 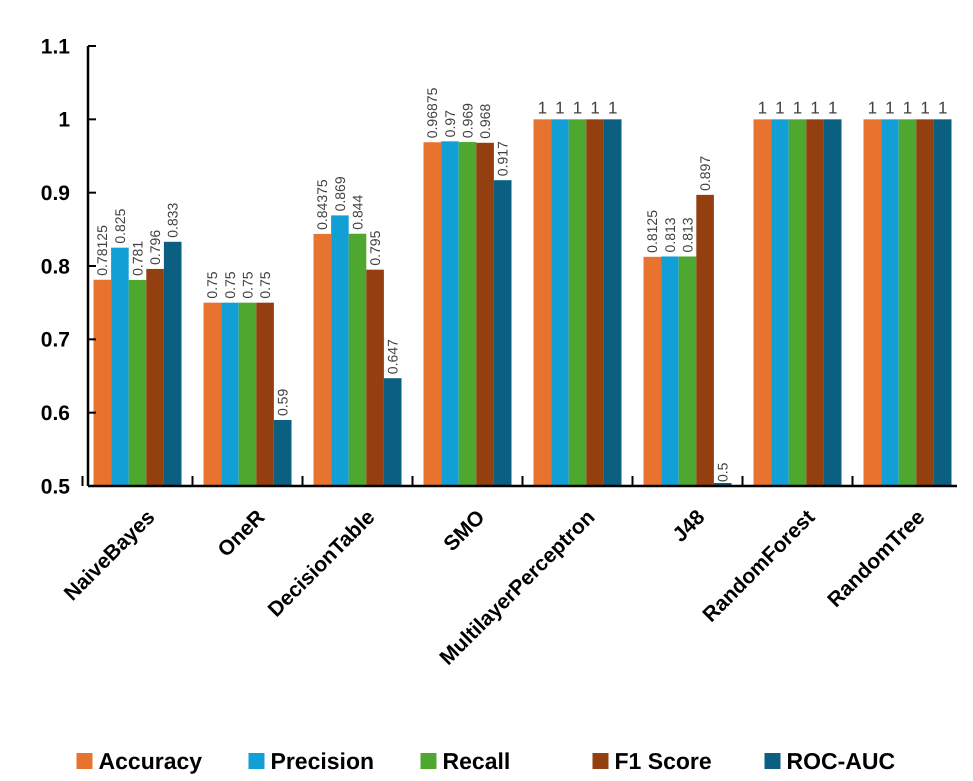 What do you see at coordinates (705, 173) in the screenshot?
I see `data-label: 0.897` at bounding box center [705, 173].